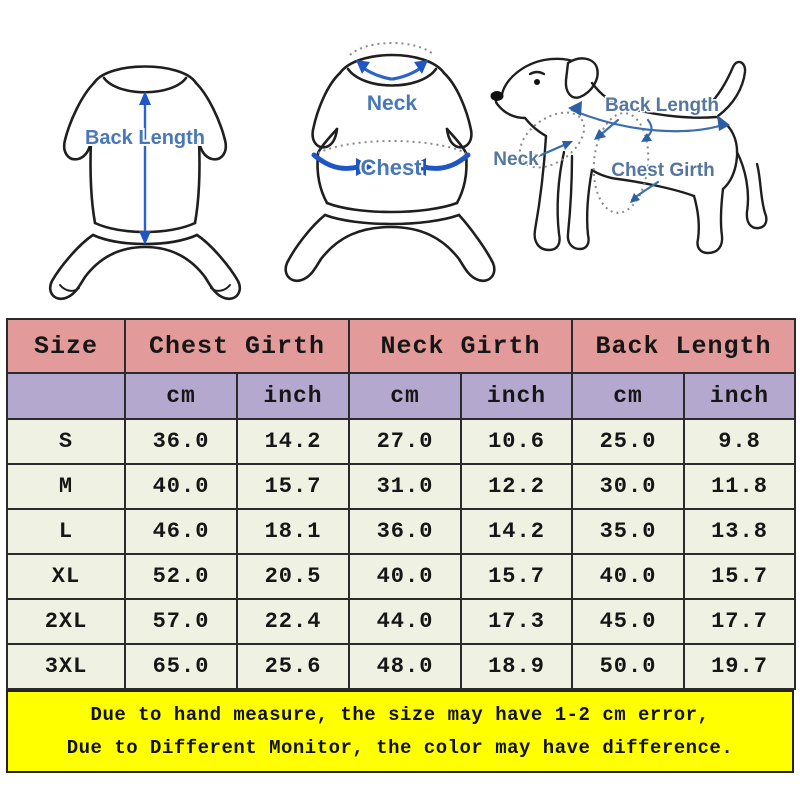 The height and width of the screenshot is (800, 800). Describe the element at coordinates (181, 666) in the screenshot. I see `value-cell: 65.0` at that location.